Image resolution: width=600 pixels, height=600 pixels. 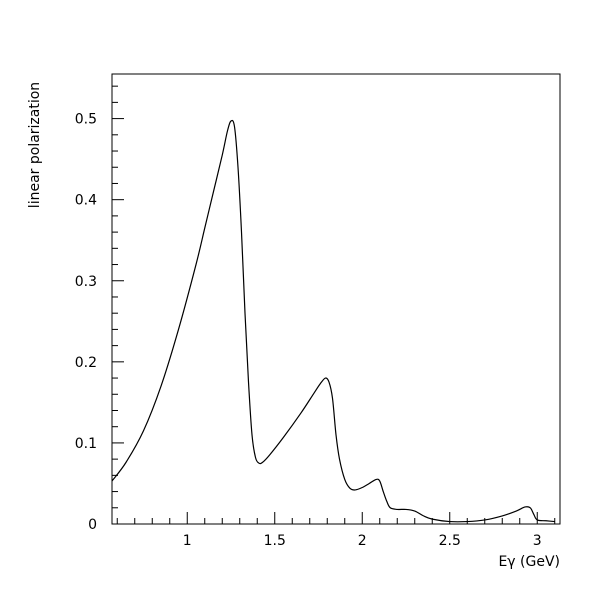 What do you see at coordinates (35, 145) in the screenshot?
I see `y-axis-label: linear polarization` at bounding box center [35, 145].